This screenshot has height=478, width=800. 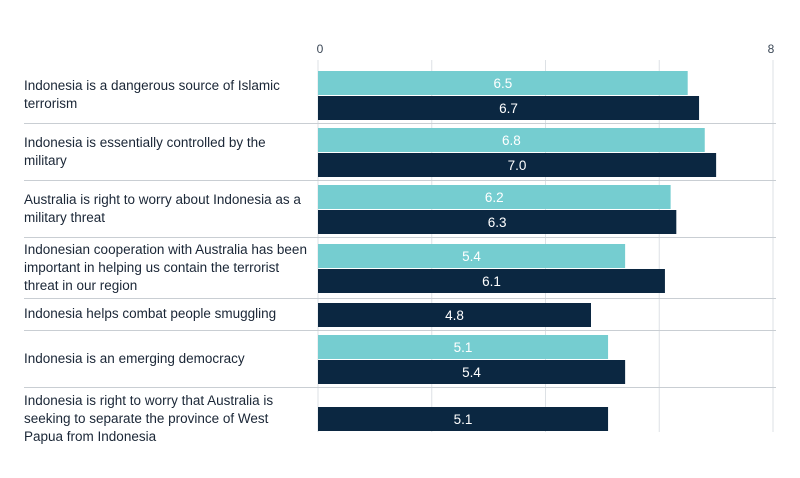 What do you see at coordinates (134, 358) in the screenshot?
I see `category-label: Indonesia is an emerging democracy` at bounding box center [134, 358].